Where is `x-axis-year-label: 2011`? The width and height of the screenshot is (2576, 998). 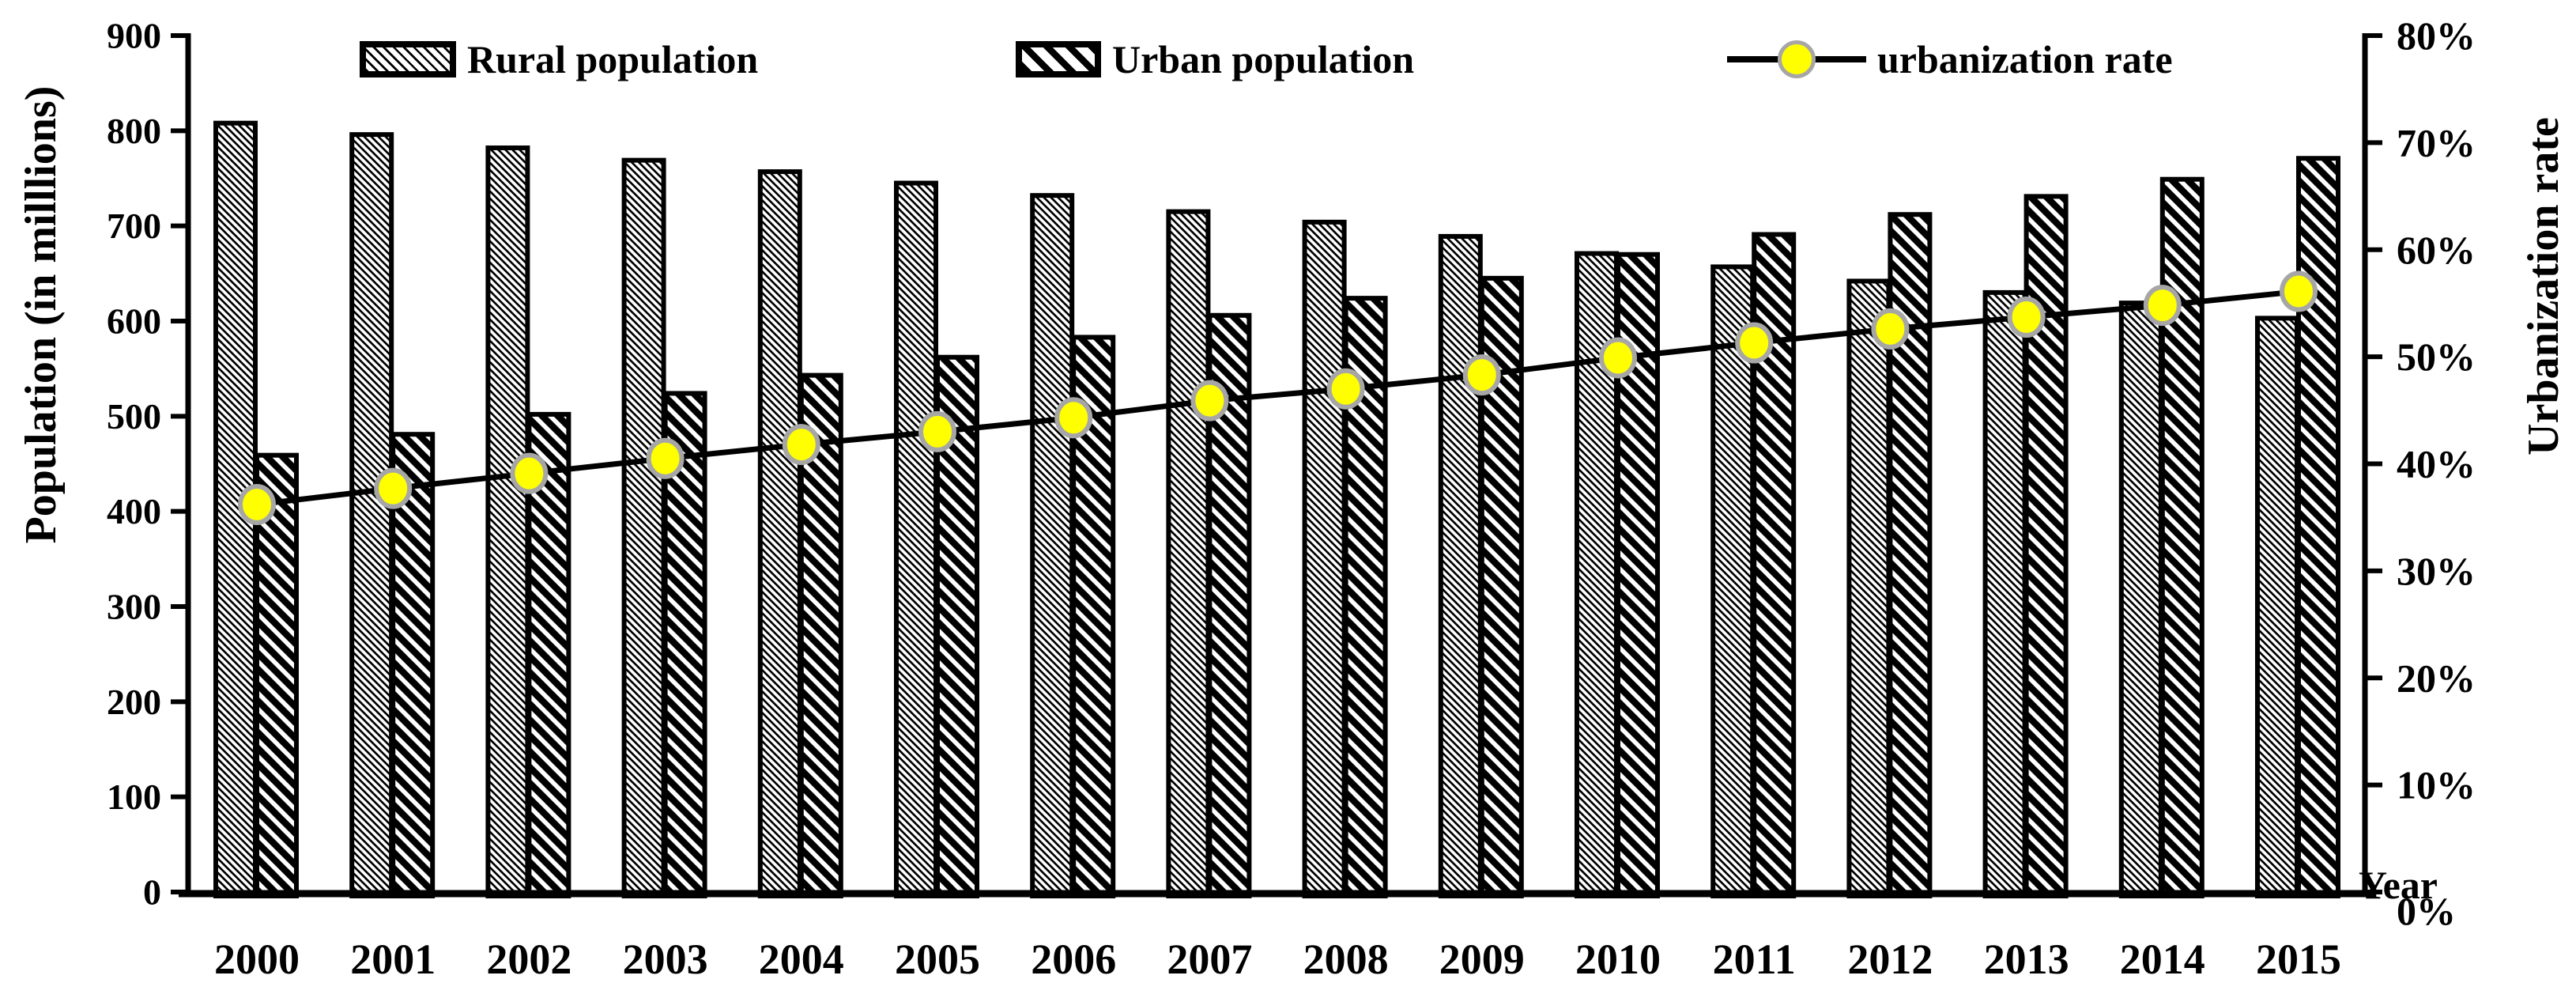
x-axis-year-label: 2011 is located at coordinates (1754, 959).